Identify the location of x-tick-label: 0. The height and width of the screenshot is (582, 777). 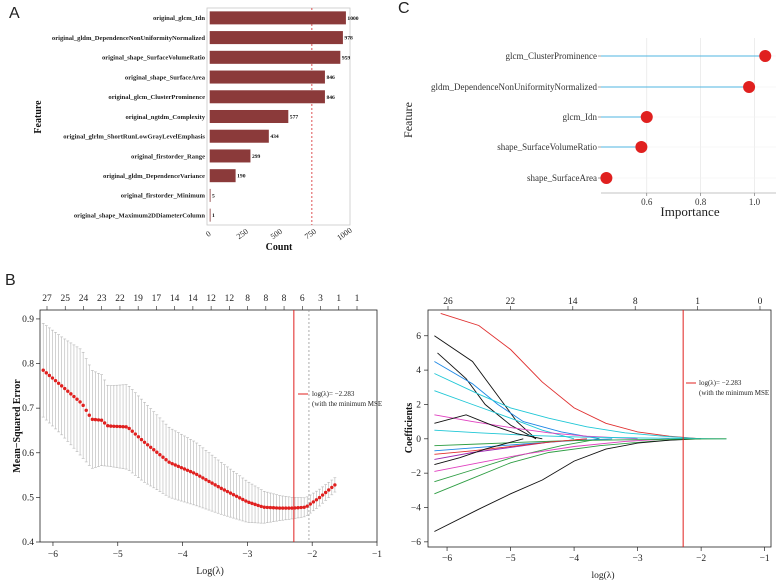
(208, 234).